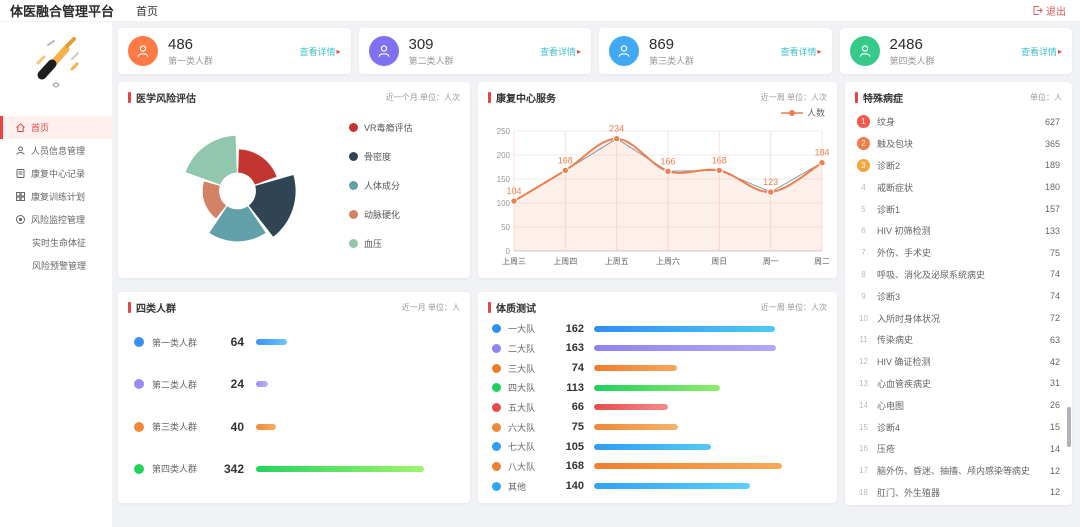 The height and width of the screenshot is (527, 1080). I want to click on disease-row-16: 17 脑外伤、昏迷、抽搐、颅内感染等病史 12, so click(958, 471).